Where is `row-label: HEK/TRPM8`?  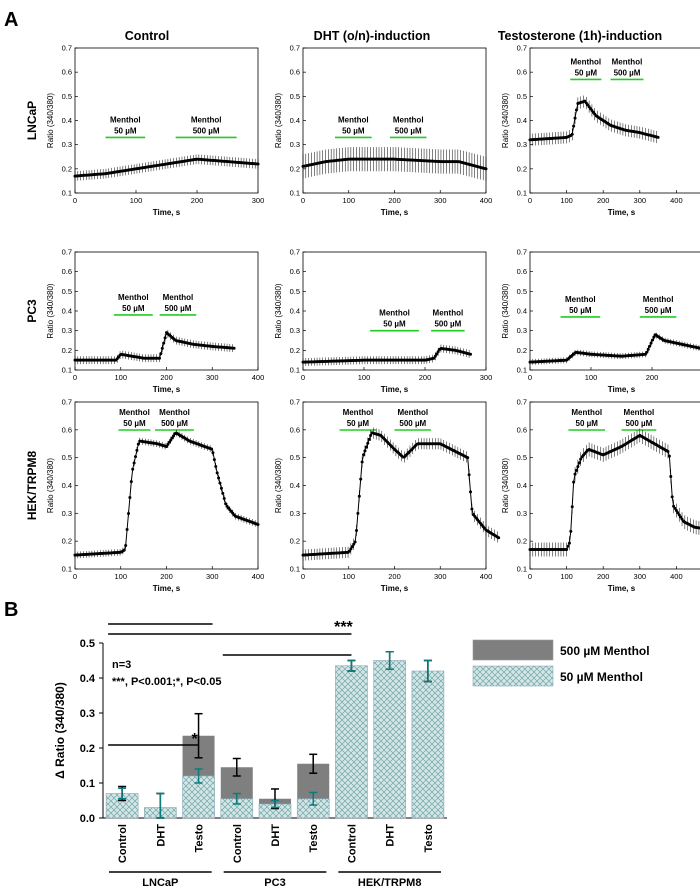 row-label: HEK/TRPM8 is located at coordinates (32, 486).